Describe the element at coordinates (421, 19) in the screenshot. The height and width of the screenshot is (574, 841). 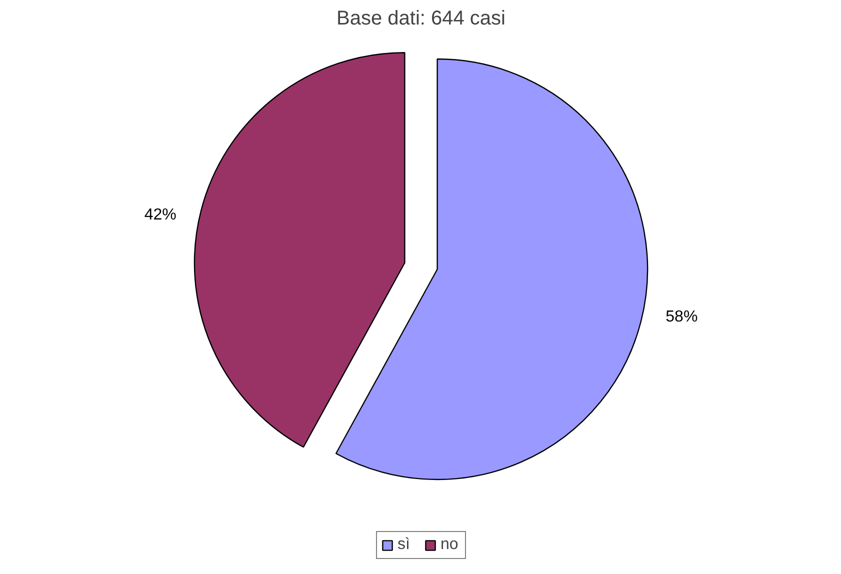
I see `chart-title: Base dati: 644 casi` at that location.